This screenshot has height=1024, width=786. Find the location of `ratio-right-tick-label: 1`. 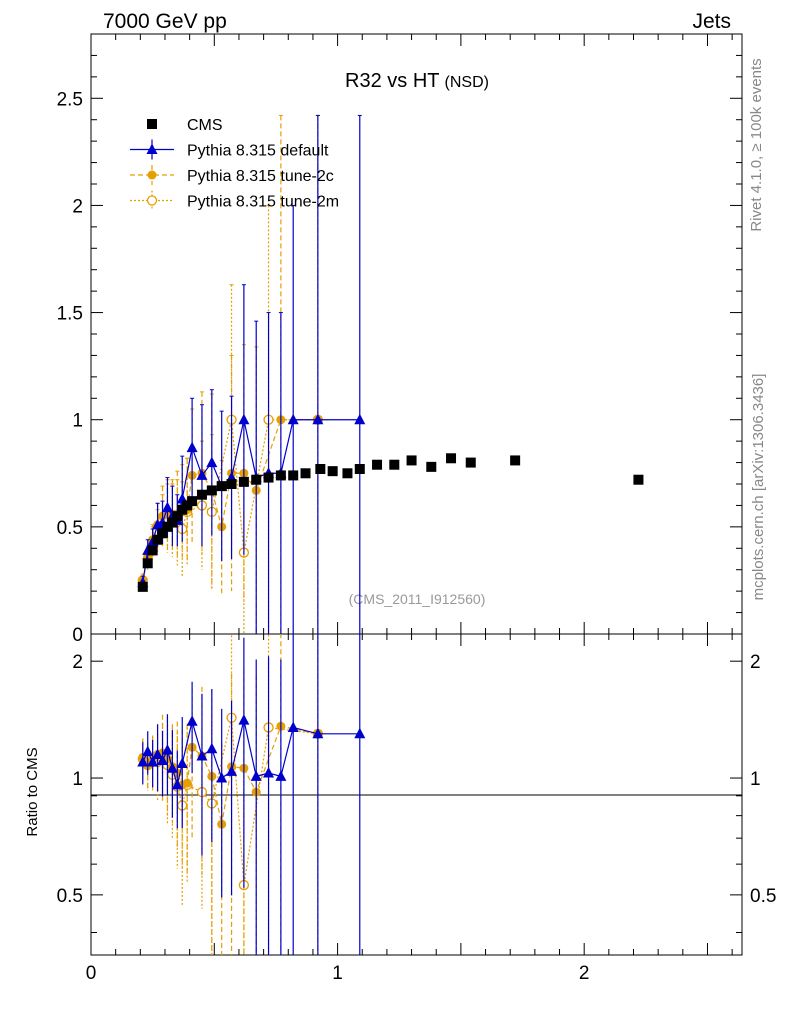

ratio-right-tick-label: 1 is located at coordinates (755, 779).